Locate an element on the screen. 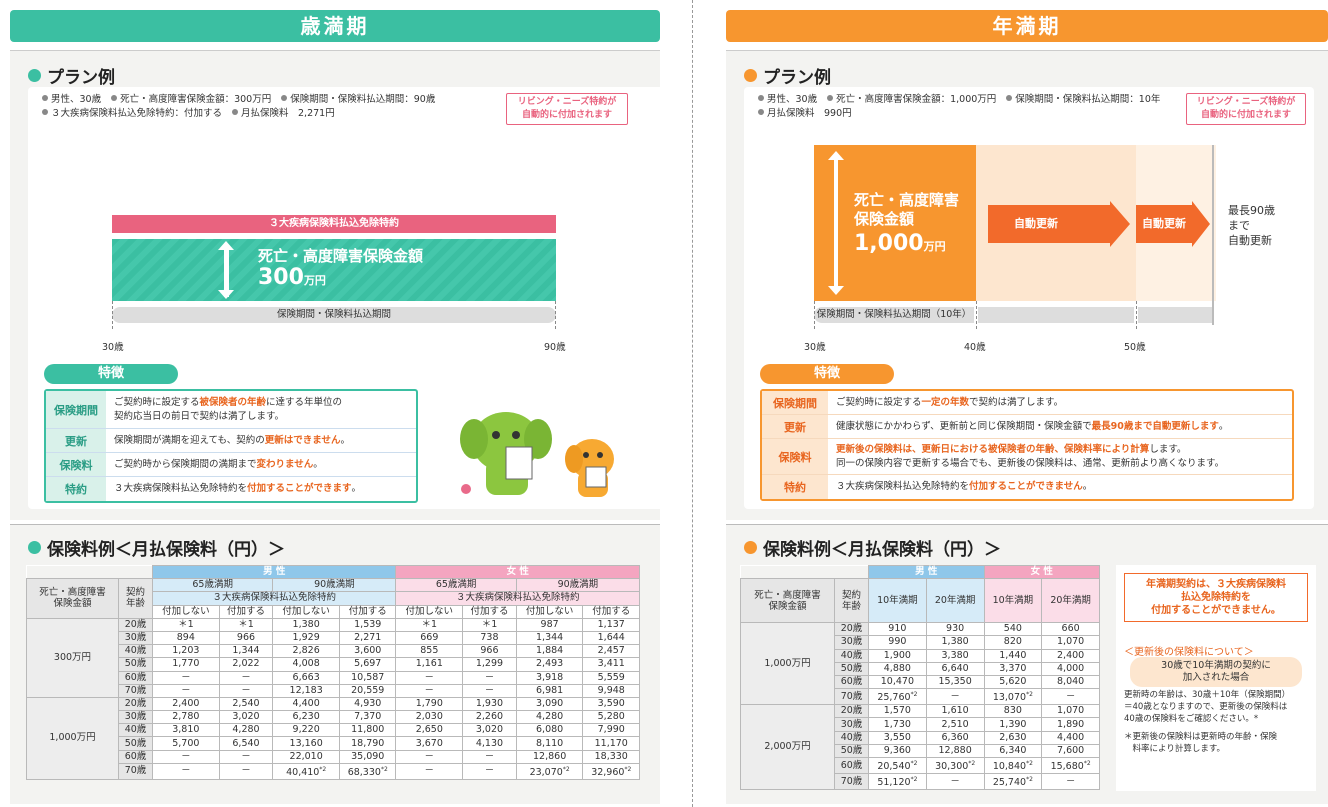 Image resolution: width=1328 pixels, height=807 pixels. premium-cell: 10,840*2 is located at coordinates (1013, 766).